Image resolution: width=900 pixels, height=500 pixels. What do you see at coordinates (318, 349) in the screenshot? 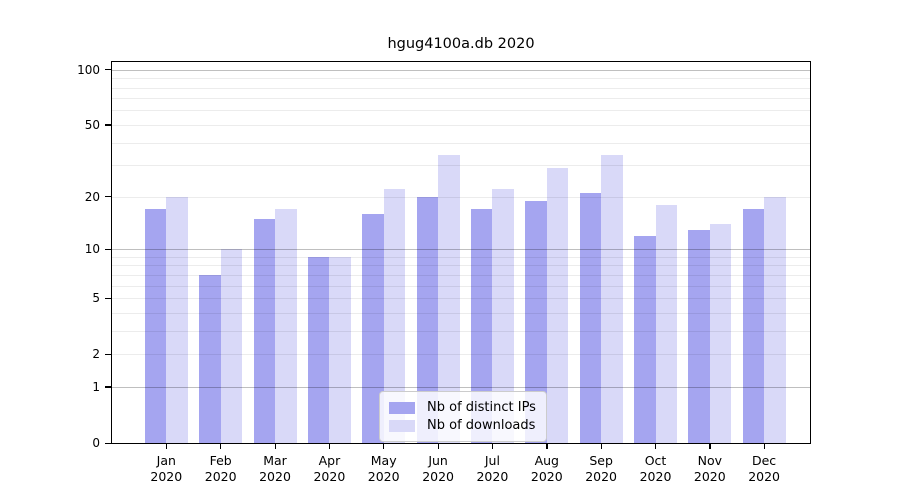
I see `bar-distinct-ips-apr` at bounding box center [318, 349].